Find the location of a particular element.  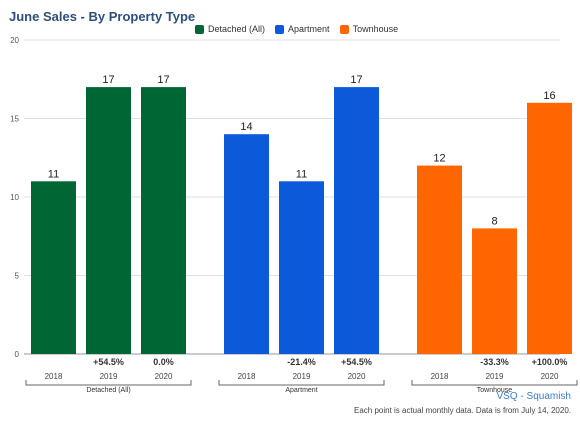

y-tick-label: 20 is located at coordinates (14, 40).